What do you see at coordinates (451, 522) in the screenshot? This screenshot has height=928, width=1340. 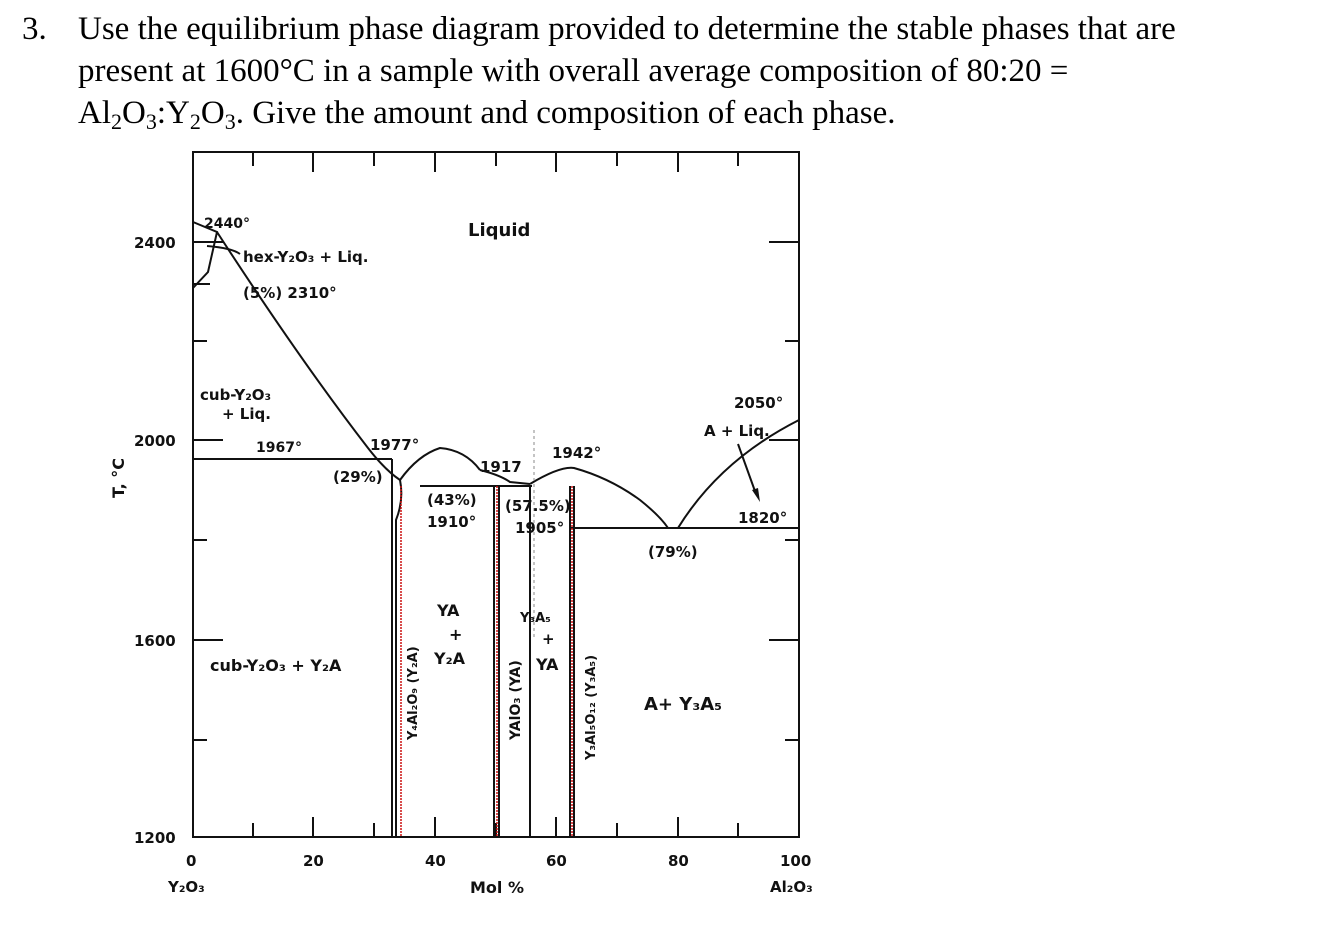 I see `temp-1910: 1910°` at bounding box center [451, 522].